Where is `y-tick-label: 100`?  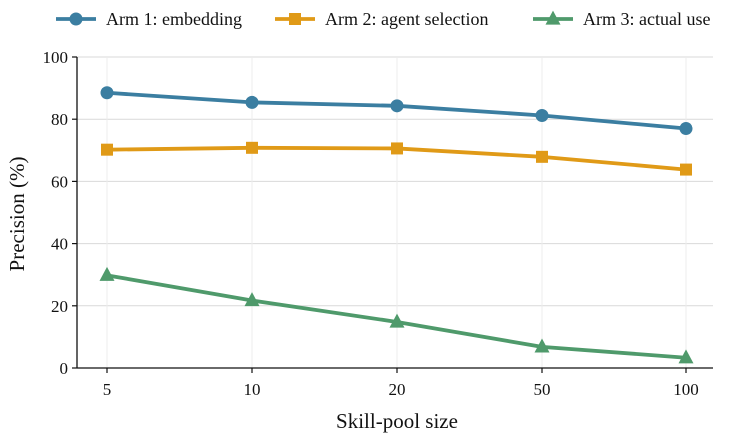
y-tick-label: 100 is located at coordinates (56, 57).